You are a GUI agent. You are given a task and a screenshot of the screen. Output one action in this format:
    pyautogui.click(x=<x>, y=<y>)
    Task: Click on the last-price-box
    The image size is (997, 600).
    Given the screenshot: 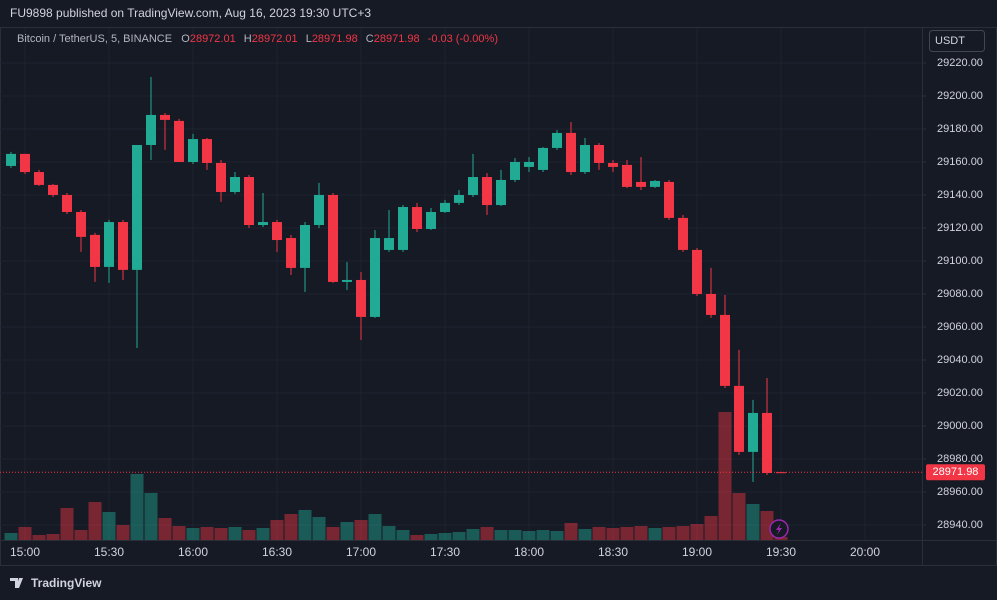 What is the action you would take?
    pyautogui.click(x=955, y=472)
    